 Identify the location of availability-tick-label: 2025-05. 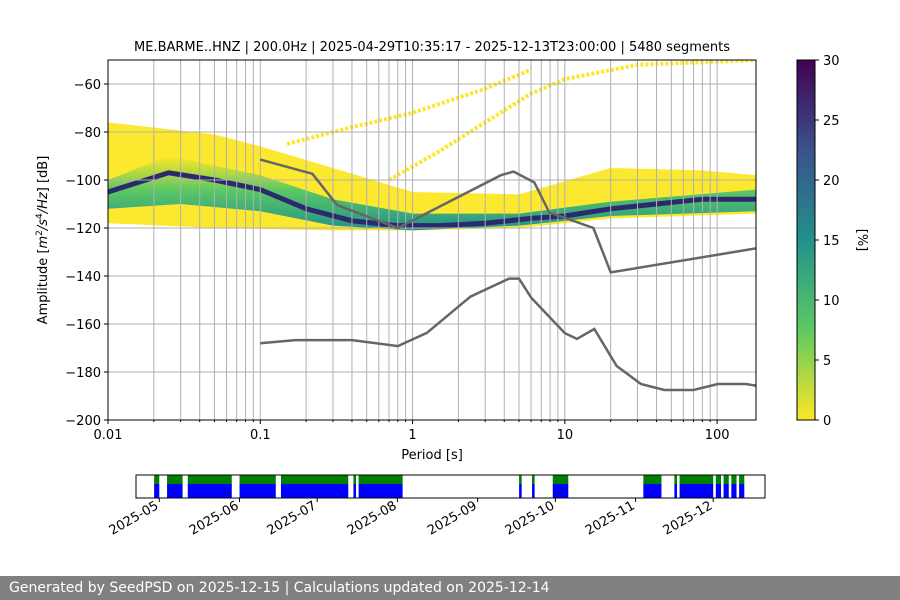
(134, 518).